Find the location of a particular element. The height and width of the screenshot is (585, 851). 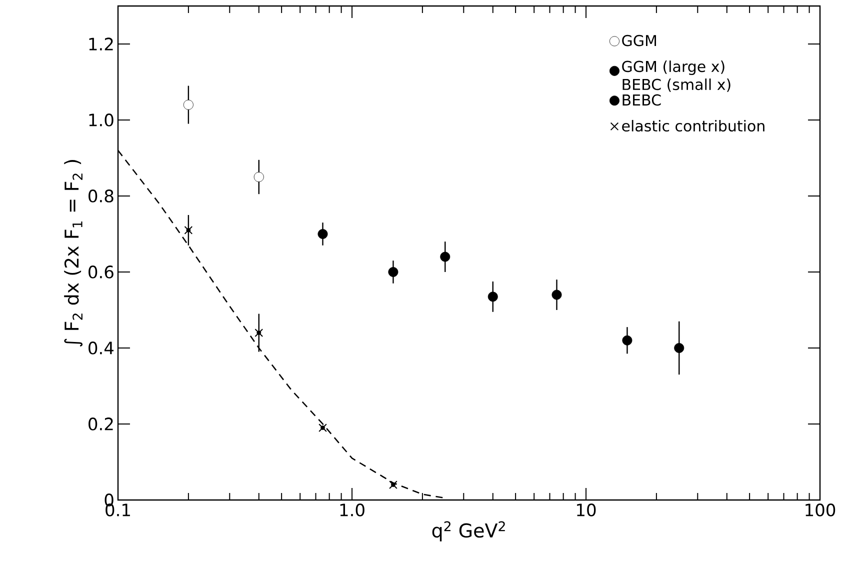

y-tick-label: 0.2 is located at coordinates (100, 424).